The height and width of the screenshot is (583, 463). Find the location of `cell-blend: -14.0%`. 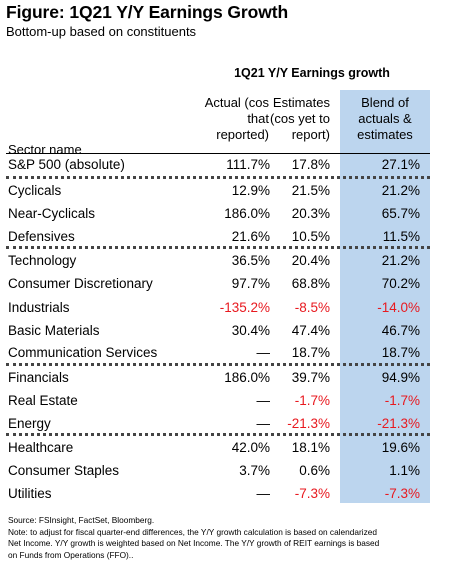

cell-blend: -14.0% is located at coordinates (398, 307).